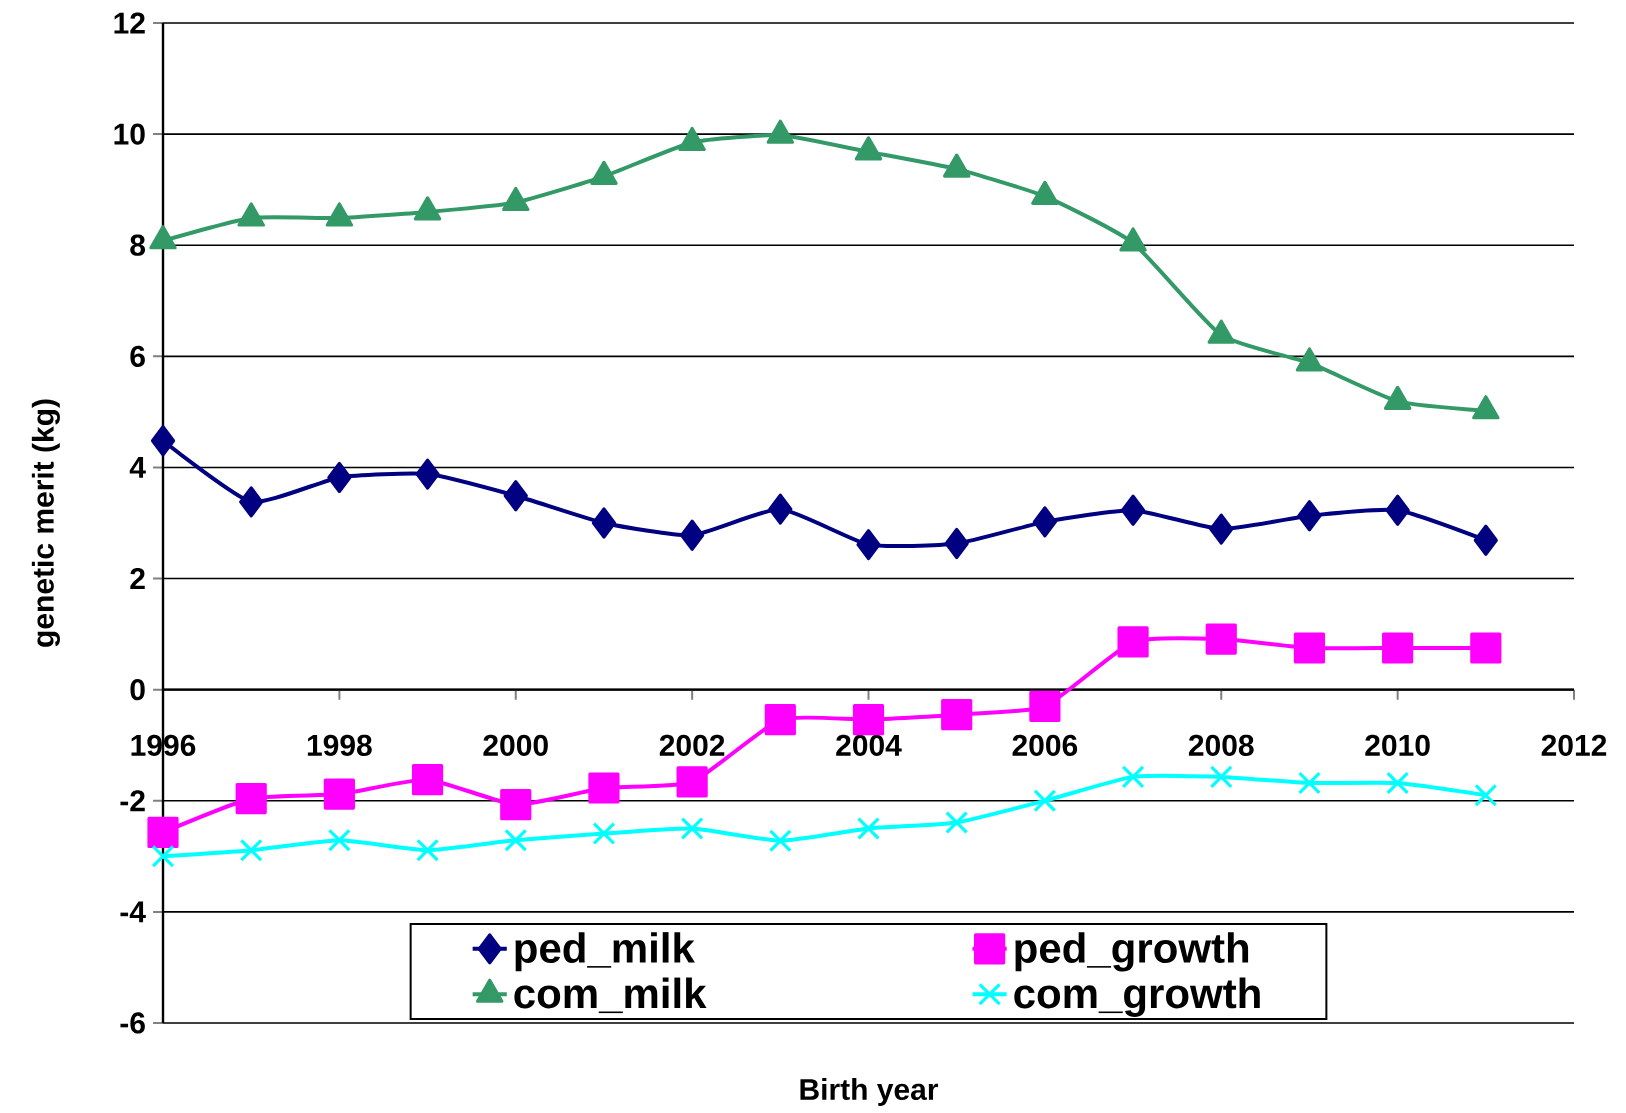  What do you see at coordinates (1574, 745) in the screenshot?
I see `x-tick-label: 2012` at bounding box center [1574, 745].